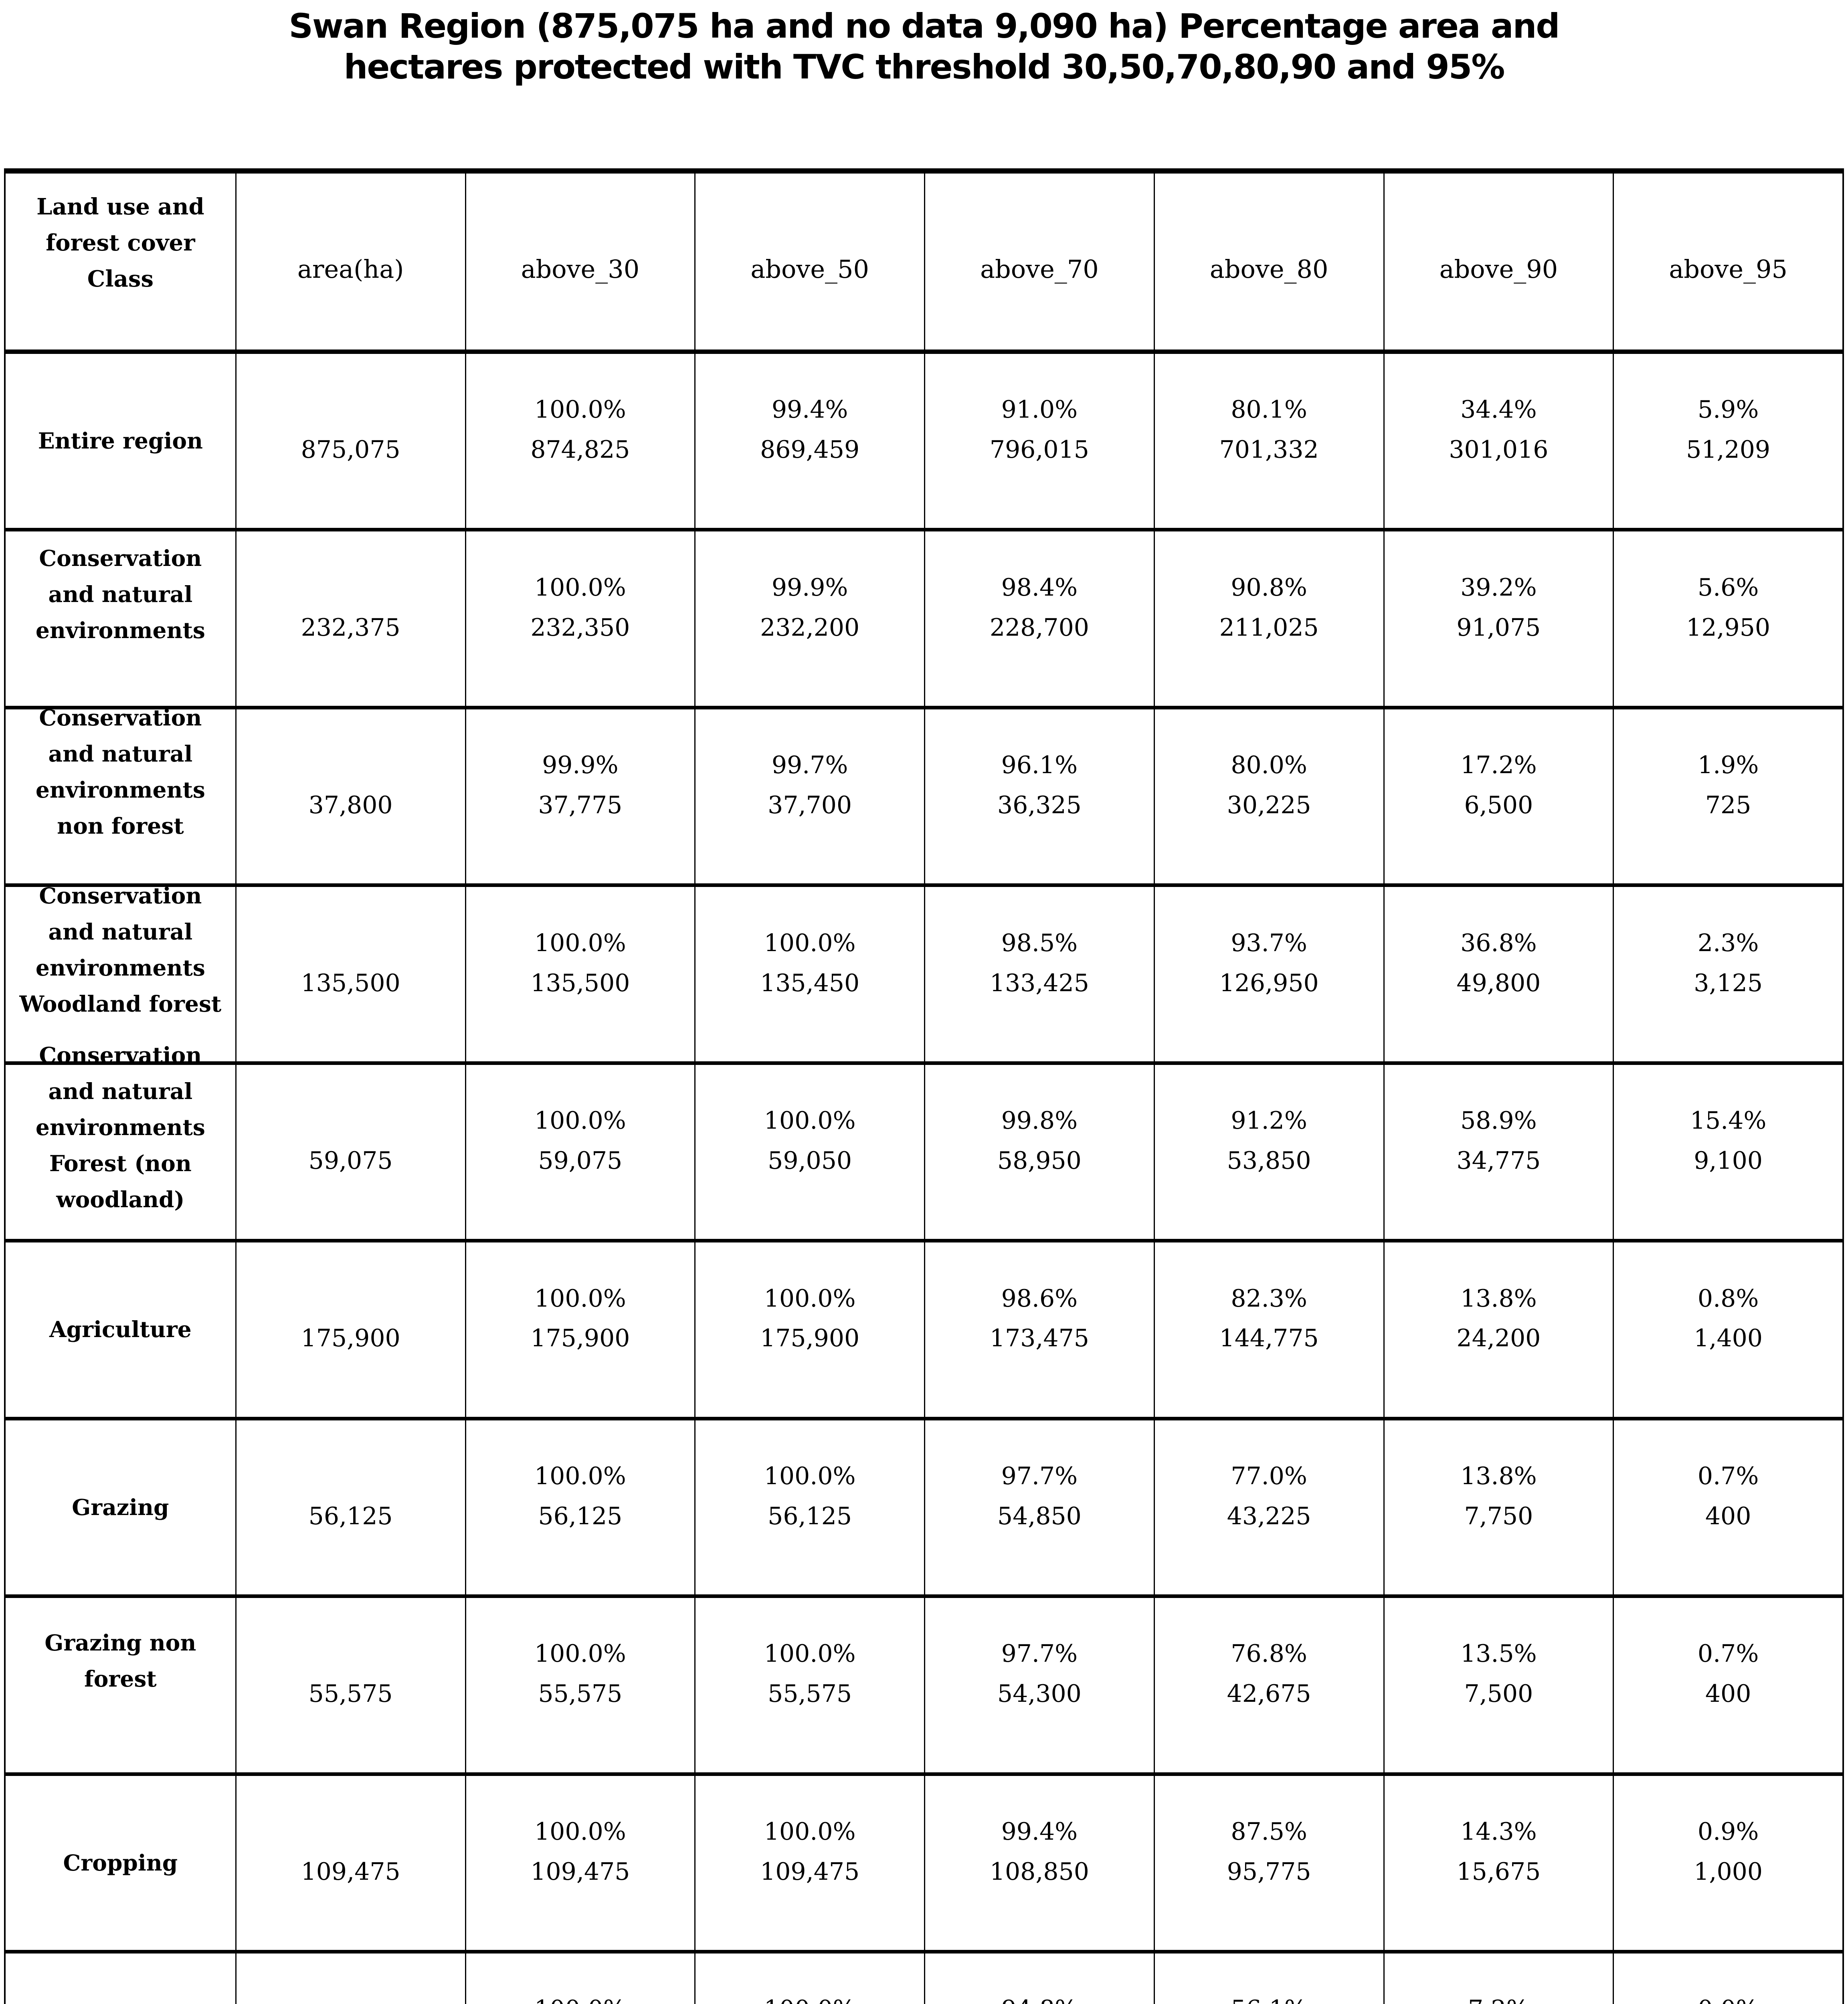  Describe the element at coordinates (120, 1978) in the screenshot. I see `row-label-cell: Irrigation` at that location.